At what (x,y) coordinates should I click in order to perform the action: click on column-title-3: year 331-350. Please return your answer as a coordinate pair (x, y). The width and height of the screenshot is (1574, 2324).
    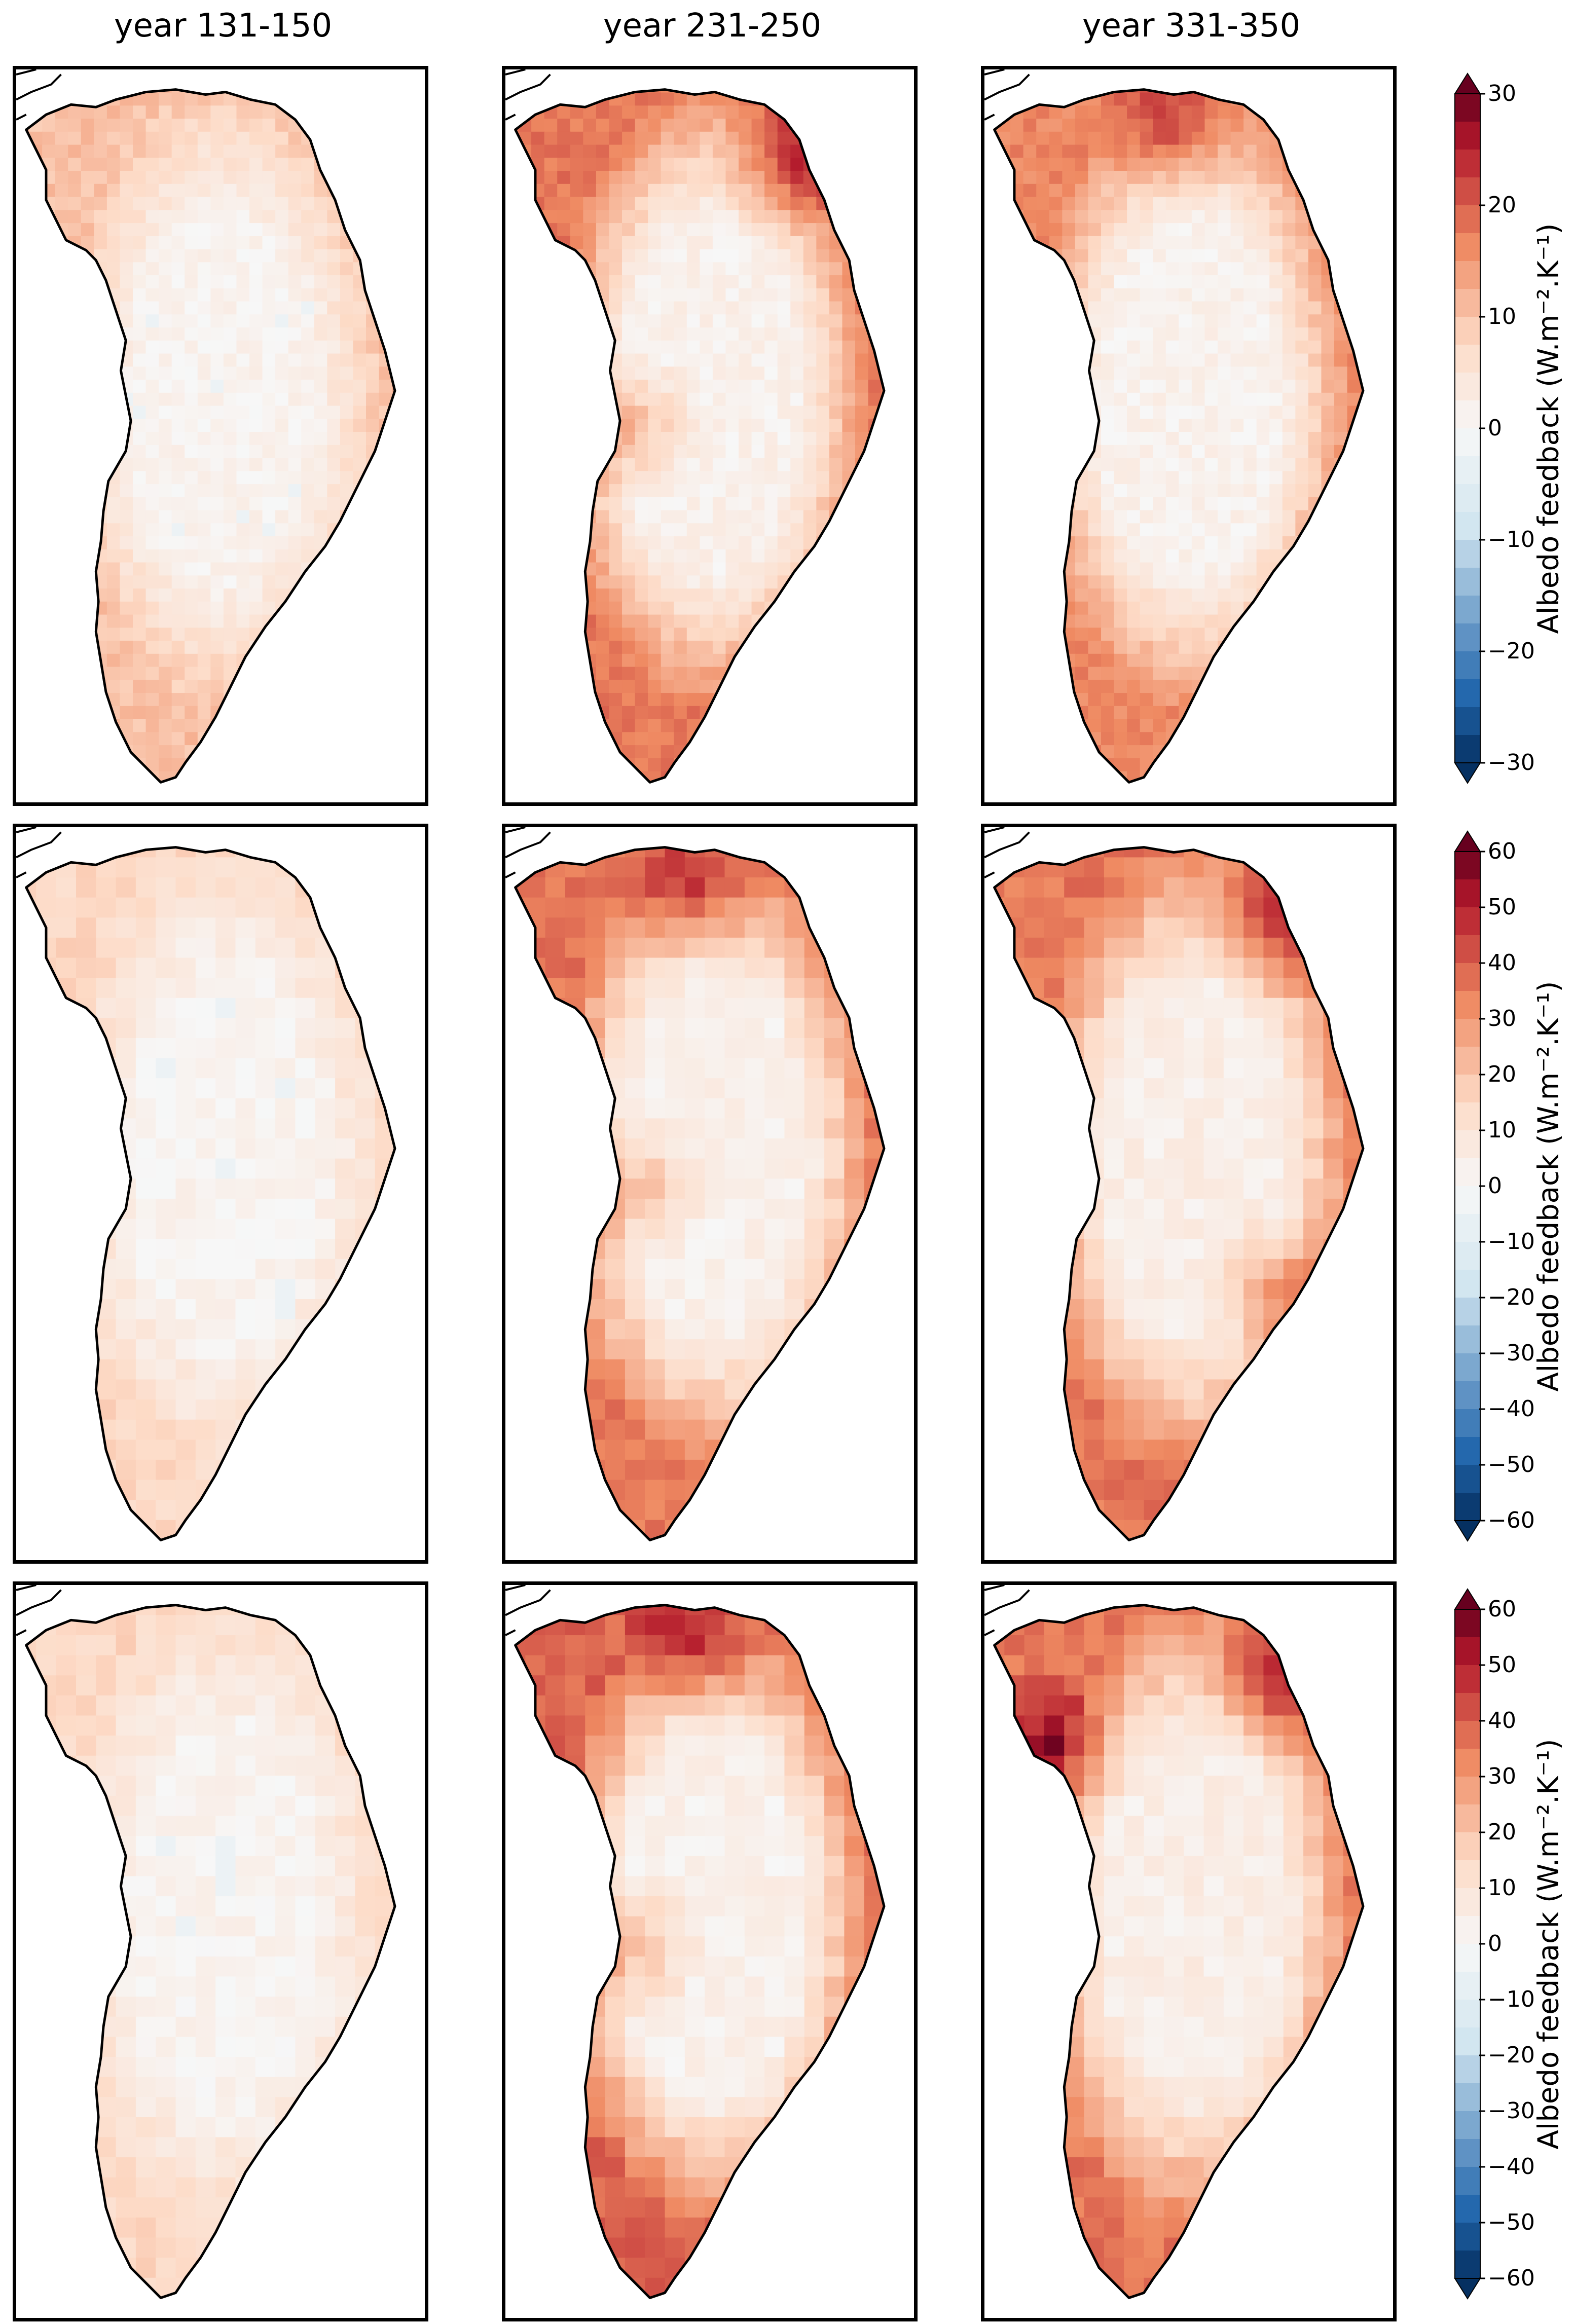
    Looking at the image, I should click on (1191, 26).